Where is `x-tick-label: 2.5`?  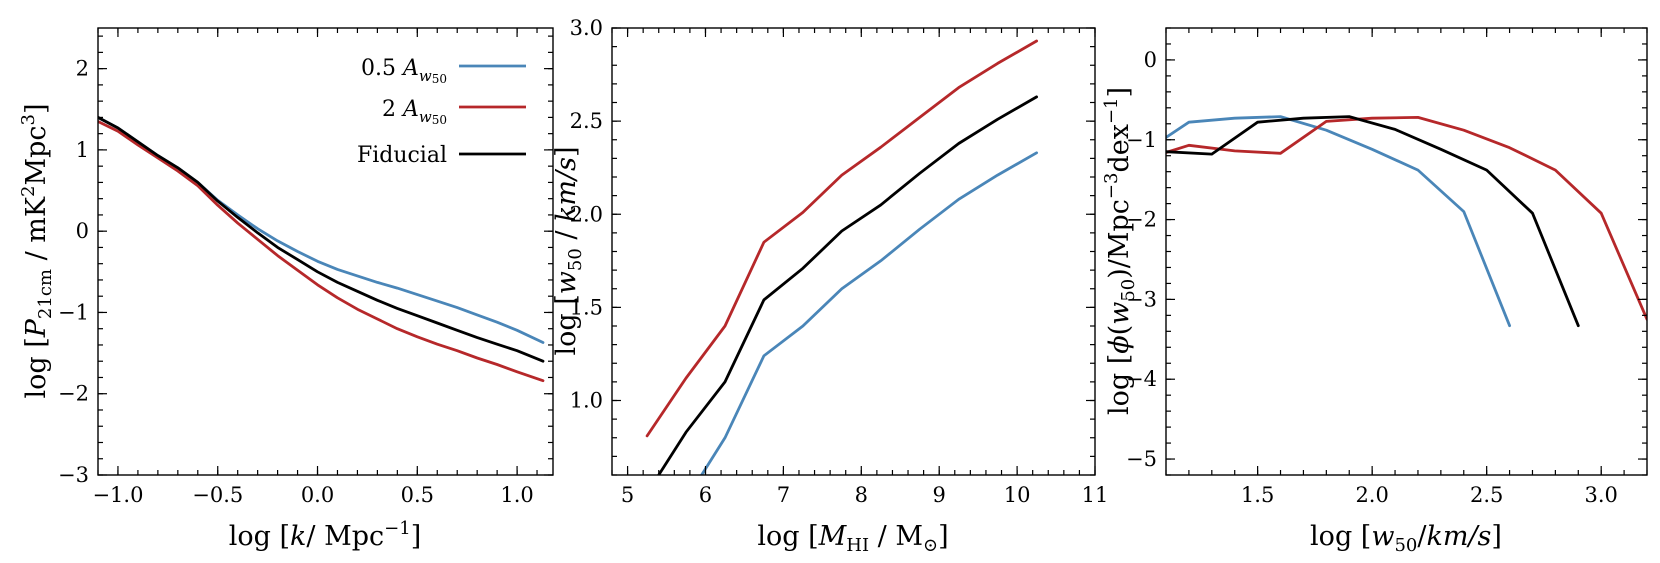 x-tick-label: 2.5 is located at coordinates (1486, 495).